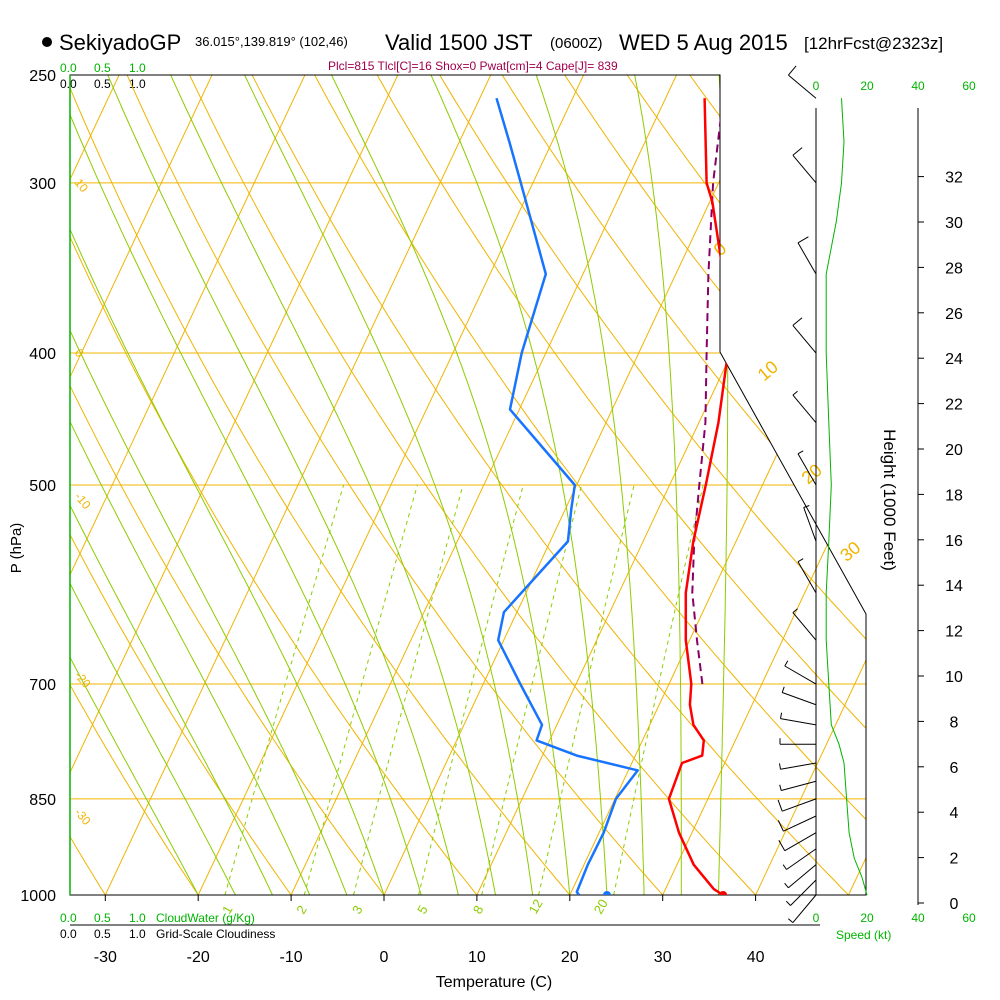  I want to click on speed-tick-label-top: 40, so click(918, 86).